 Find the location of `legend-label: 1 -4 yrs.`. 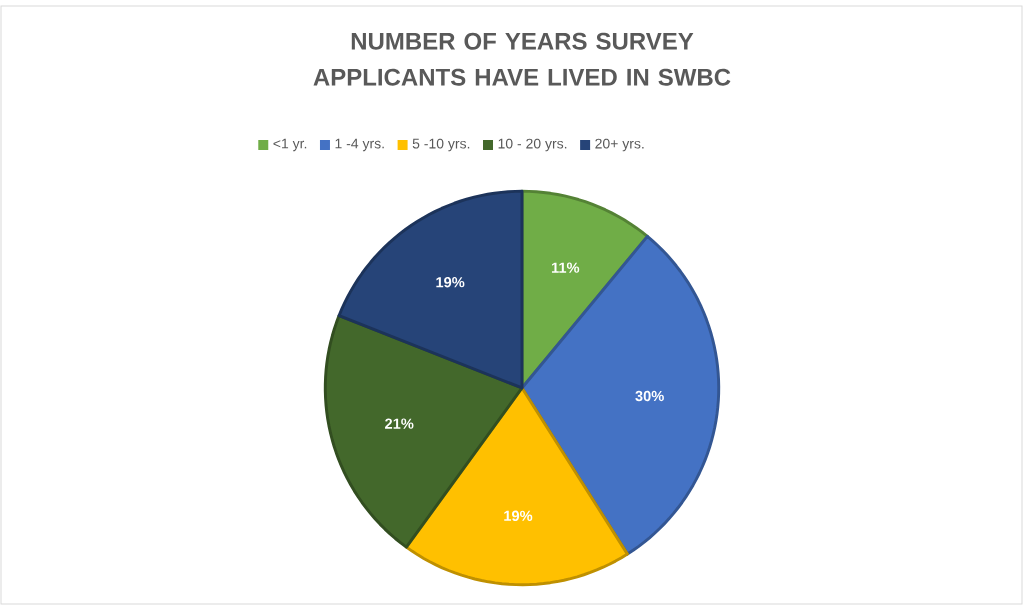

legend-label: 1 -4 yrs. is located at coordinates (359, 145).